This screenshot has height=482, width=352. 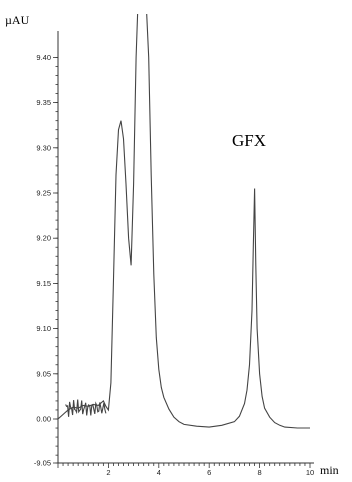 I want to click on y-tick-label: 9.25, so click(x=43, y=193).